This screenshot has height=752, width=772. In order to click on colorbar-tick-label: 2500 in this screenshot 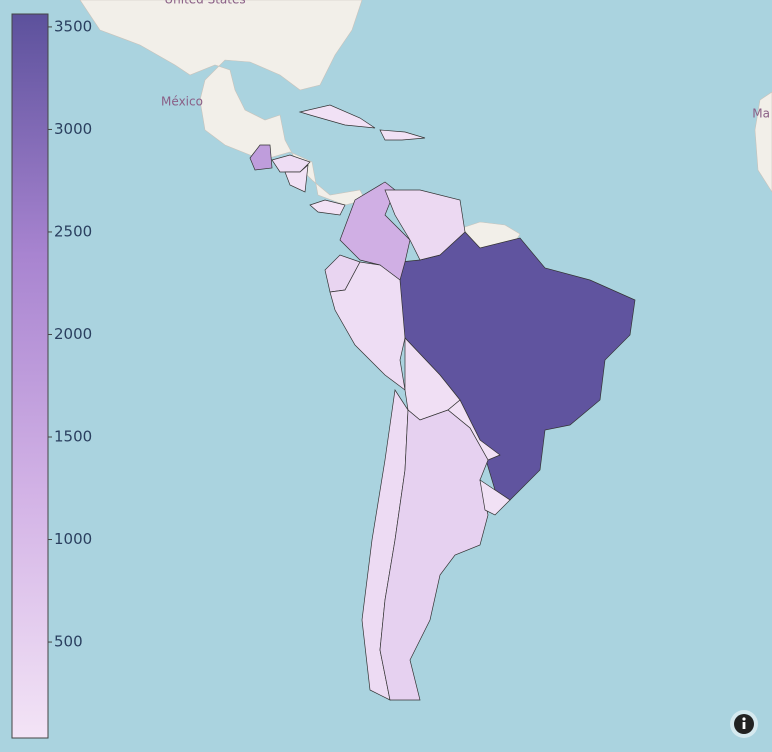, I will do `click(73, 231)`.